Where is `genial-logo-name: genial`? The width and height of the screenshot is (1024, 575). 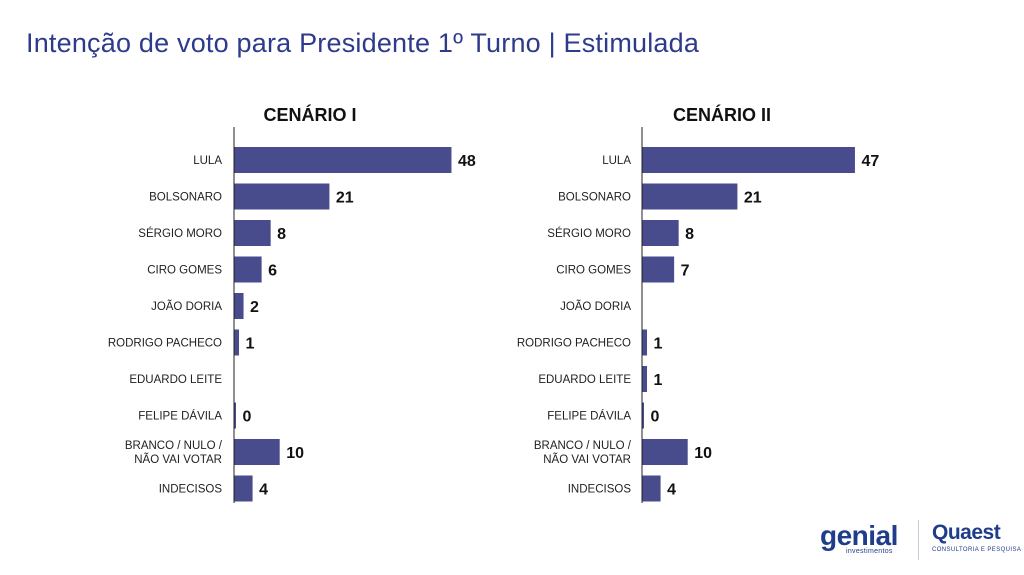
genial-logo-name: genial is located at coordinates (859, 535).